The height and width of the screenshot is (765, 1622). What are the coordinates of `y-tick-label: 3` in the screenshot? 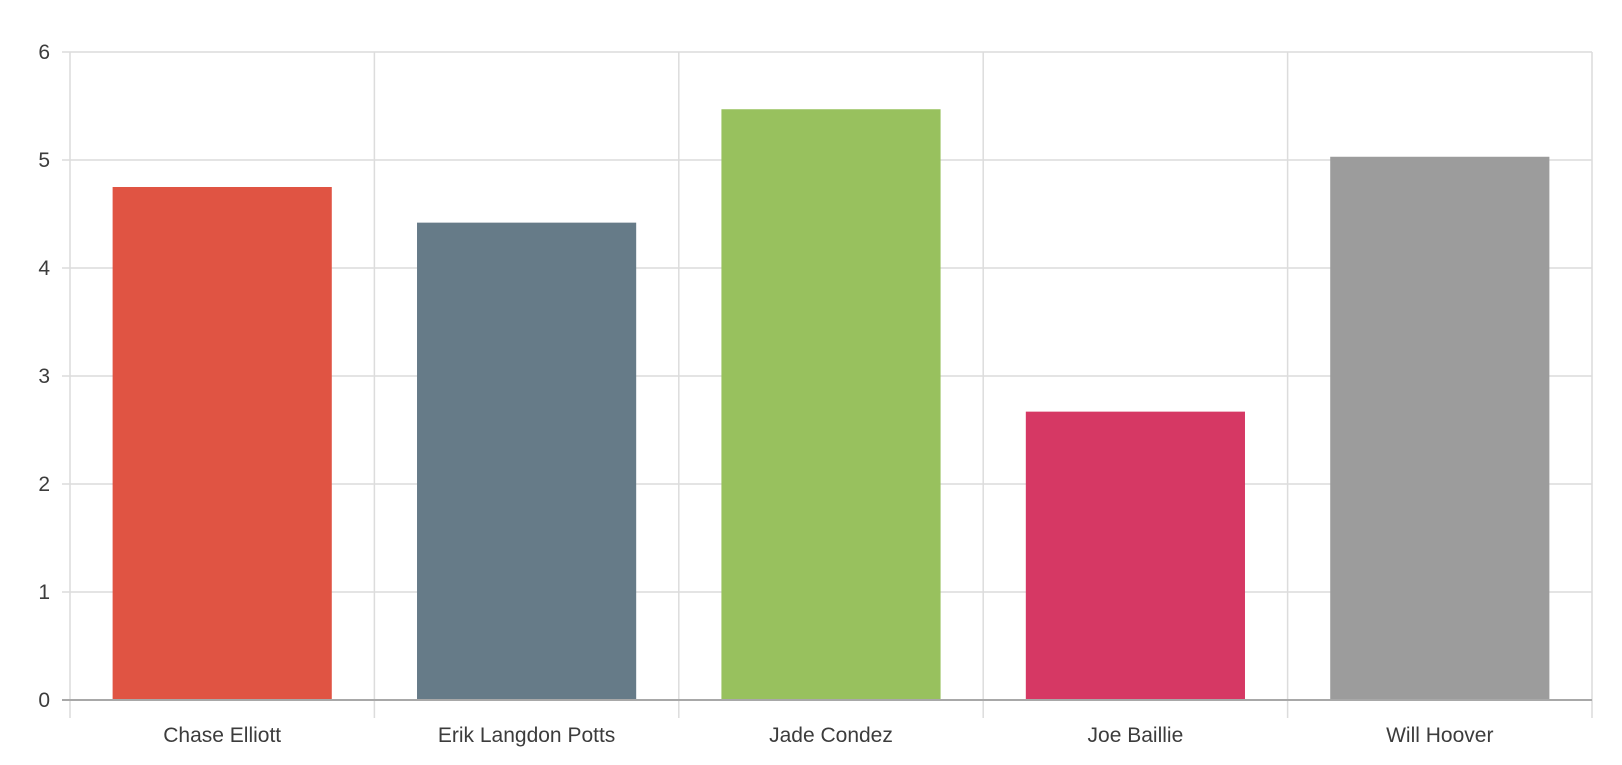 It's located at (44, 376).